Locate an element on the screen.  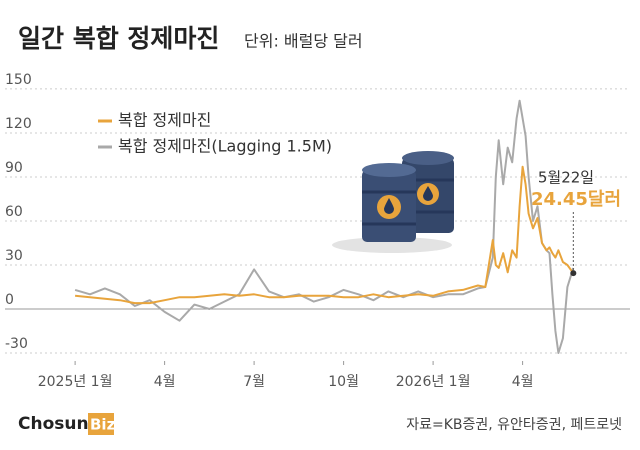
legend-label: 복합 정제마진(Lagging 1.5M) is located at coordinates (225, 146).